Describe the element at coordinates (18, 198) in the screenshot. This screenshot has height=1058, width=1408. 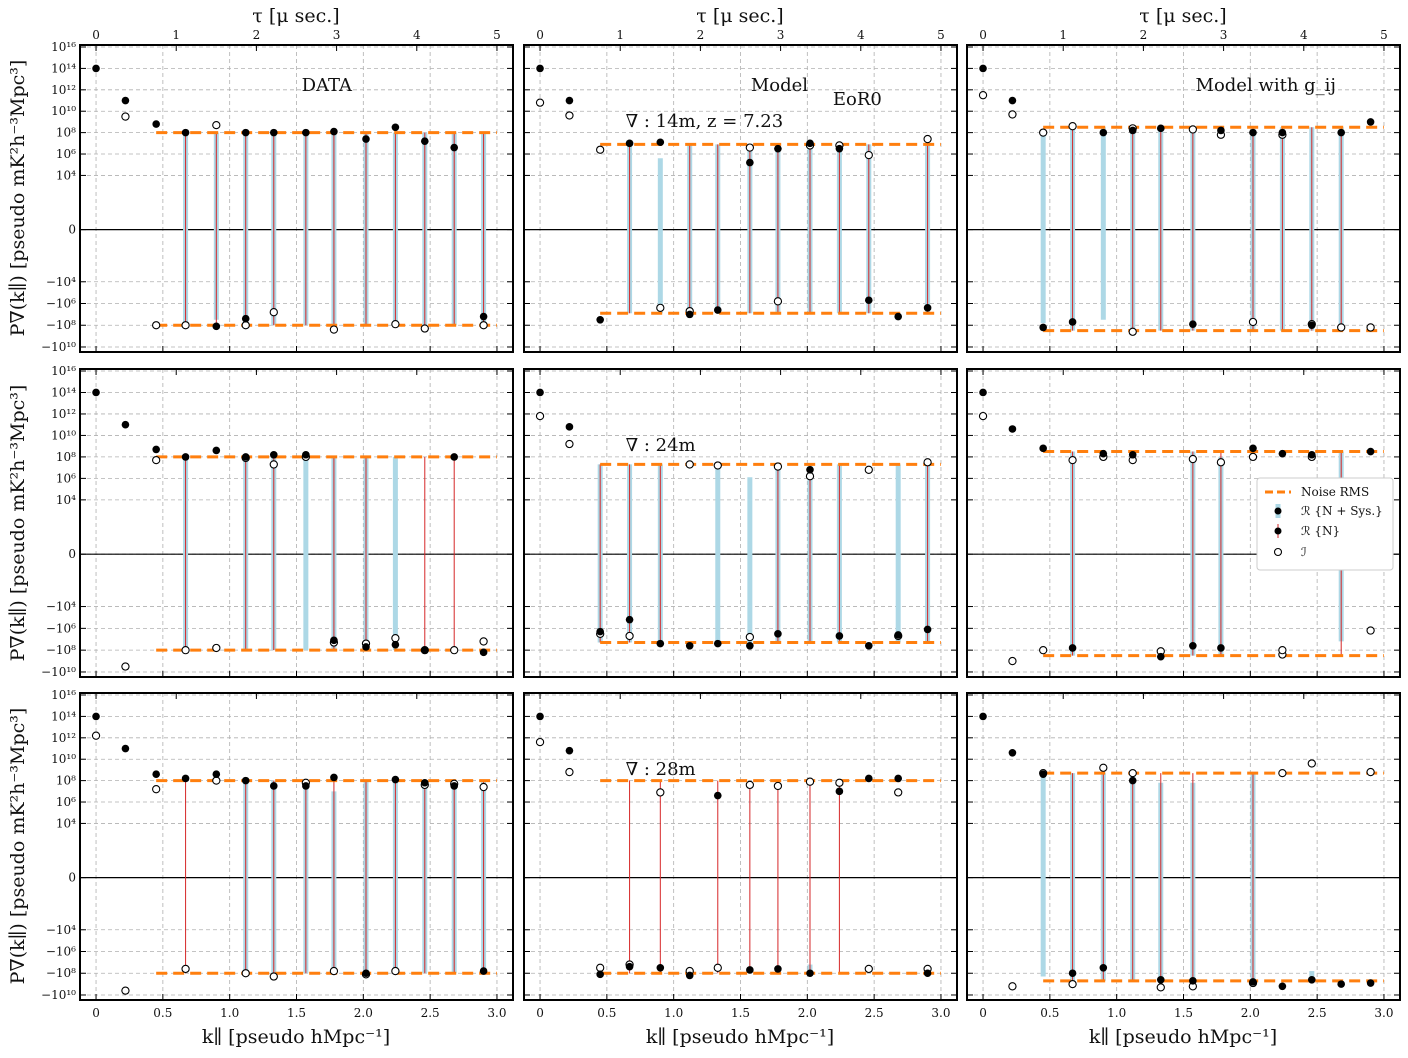
I see `y-axis-label: P∇(k∥) [pseudo mK²h⁻³Mpc³]` at that location.